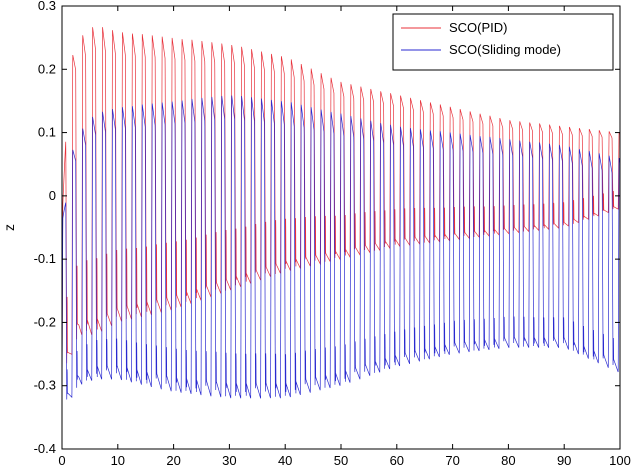 This screenshot has height=469, width=633. What do you see at coordinates (341, 460) in the screenshot?
I see `x-tick-label: 50` at bounding box center [341, 460].